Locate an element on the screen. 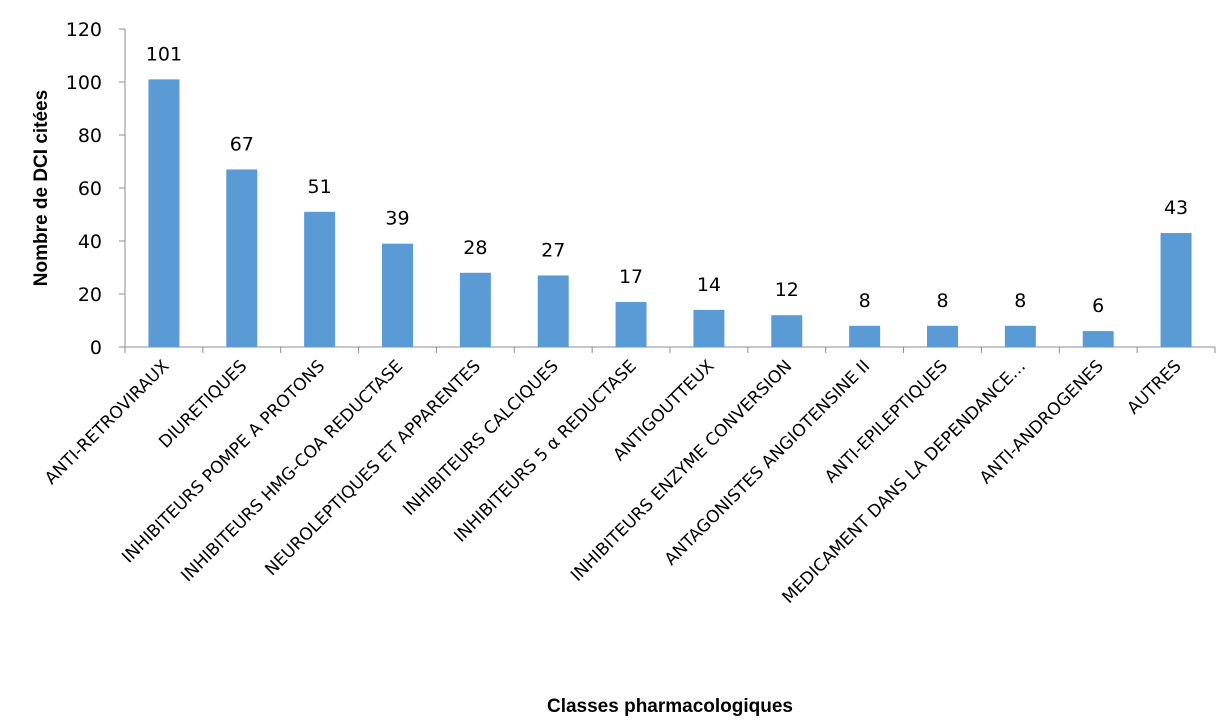 Image resolution: width=1218 pixels, height=720 pixels. bar-value-label: 27 is located at coordinates (553, 250).